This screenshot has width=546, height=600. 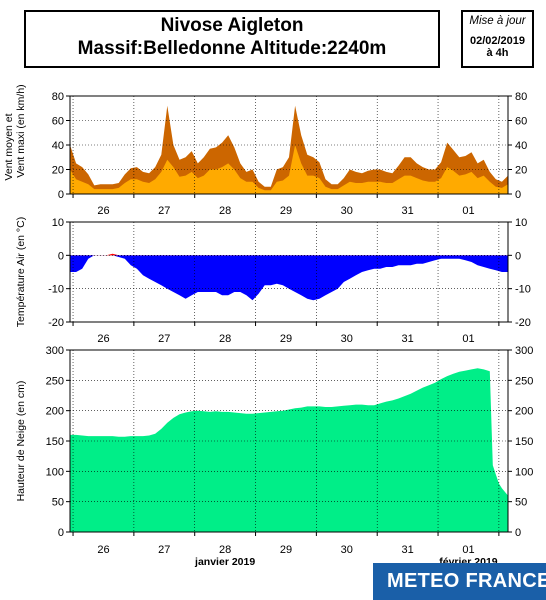 What do you see at coordinates (466, 581) in the screenshot?
I see `logo-text: METEO FRANCE` at bounding box center [466, 581].